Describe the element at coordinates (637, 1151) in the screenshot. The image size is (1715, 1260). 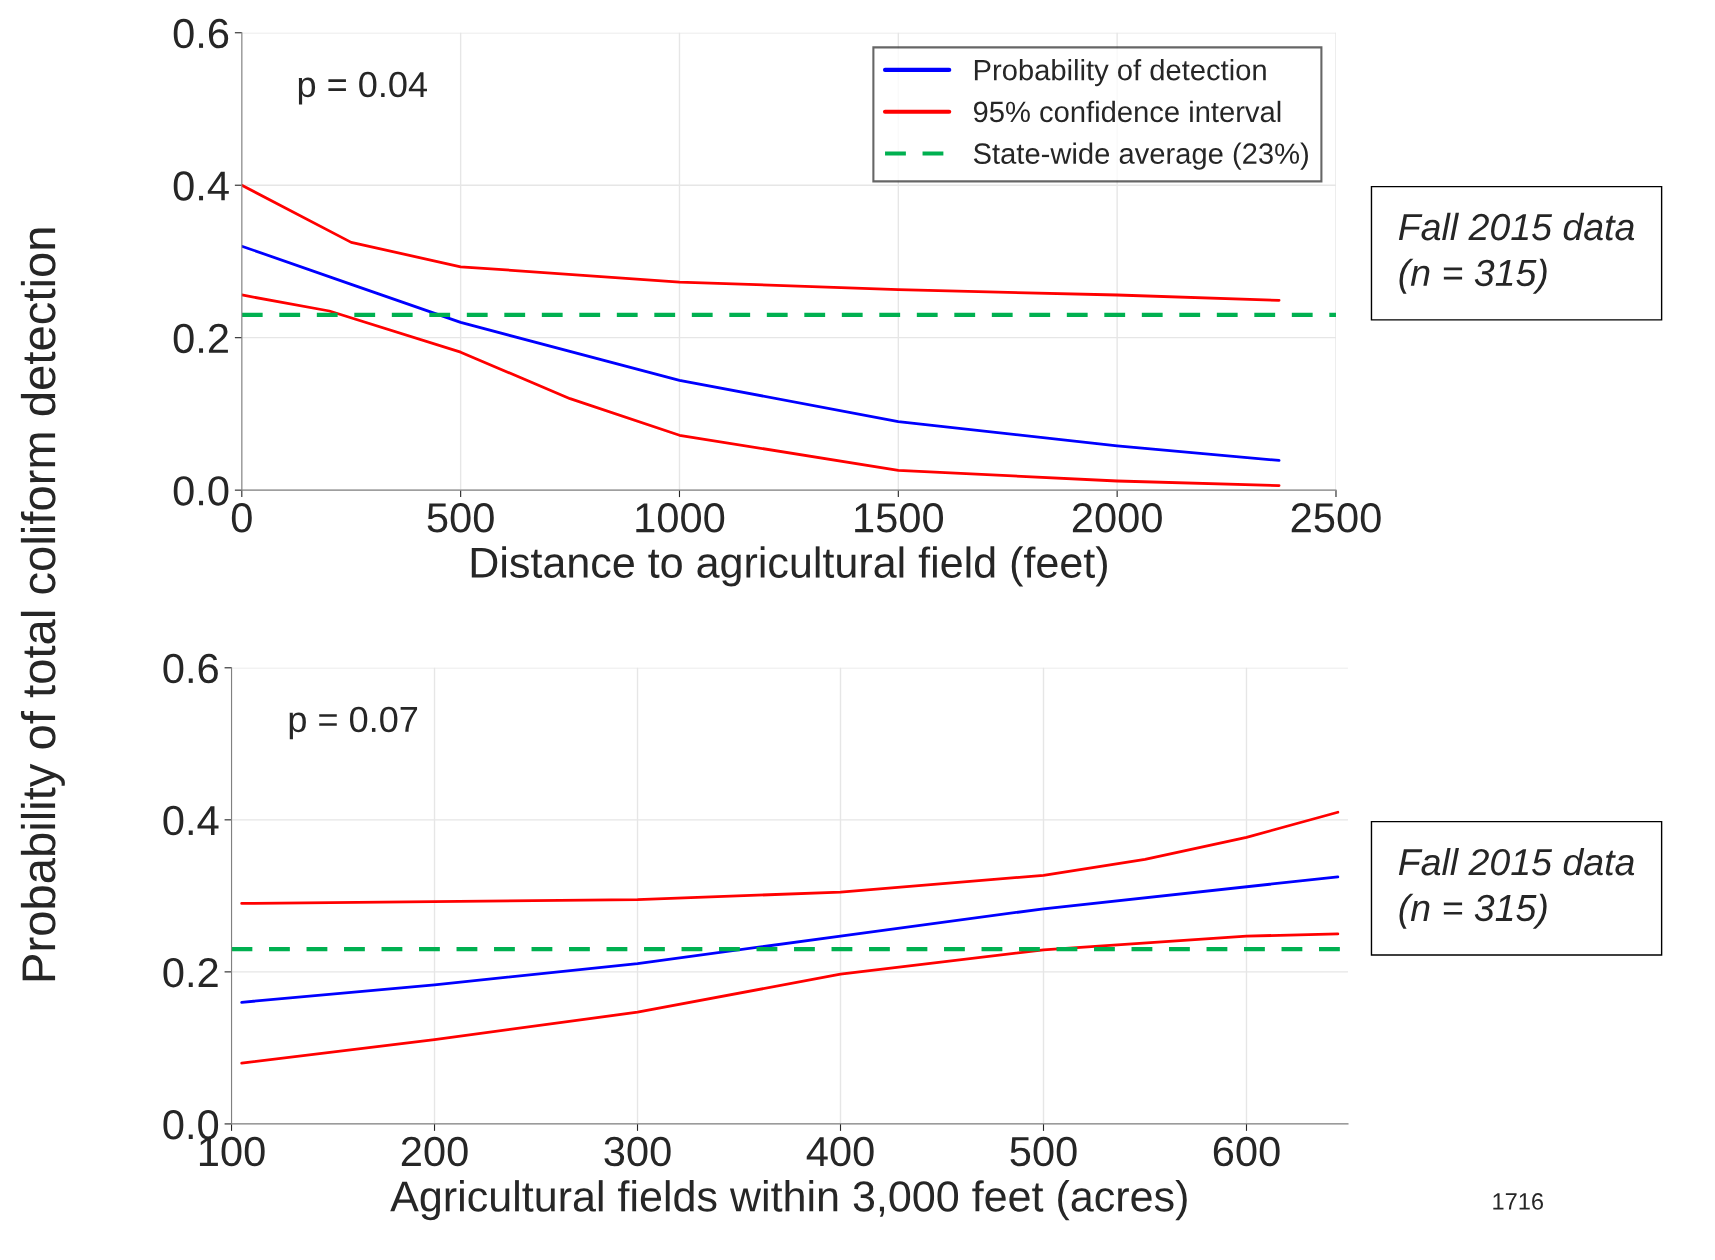
I see `x-tick-label: 300` at that location.